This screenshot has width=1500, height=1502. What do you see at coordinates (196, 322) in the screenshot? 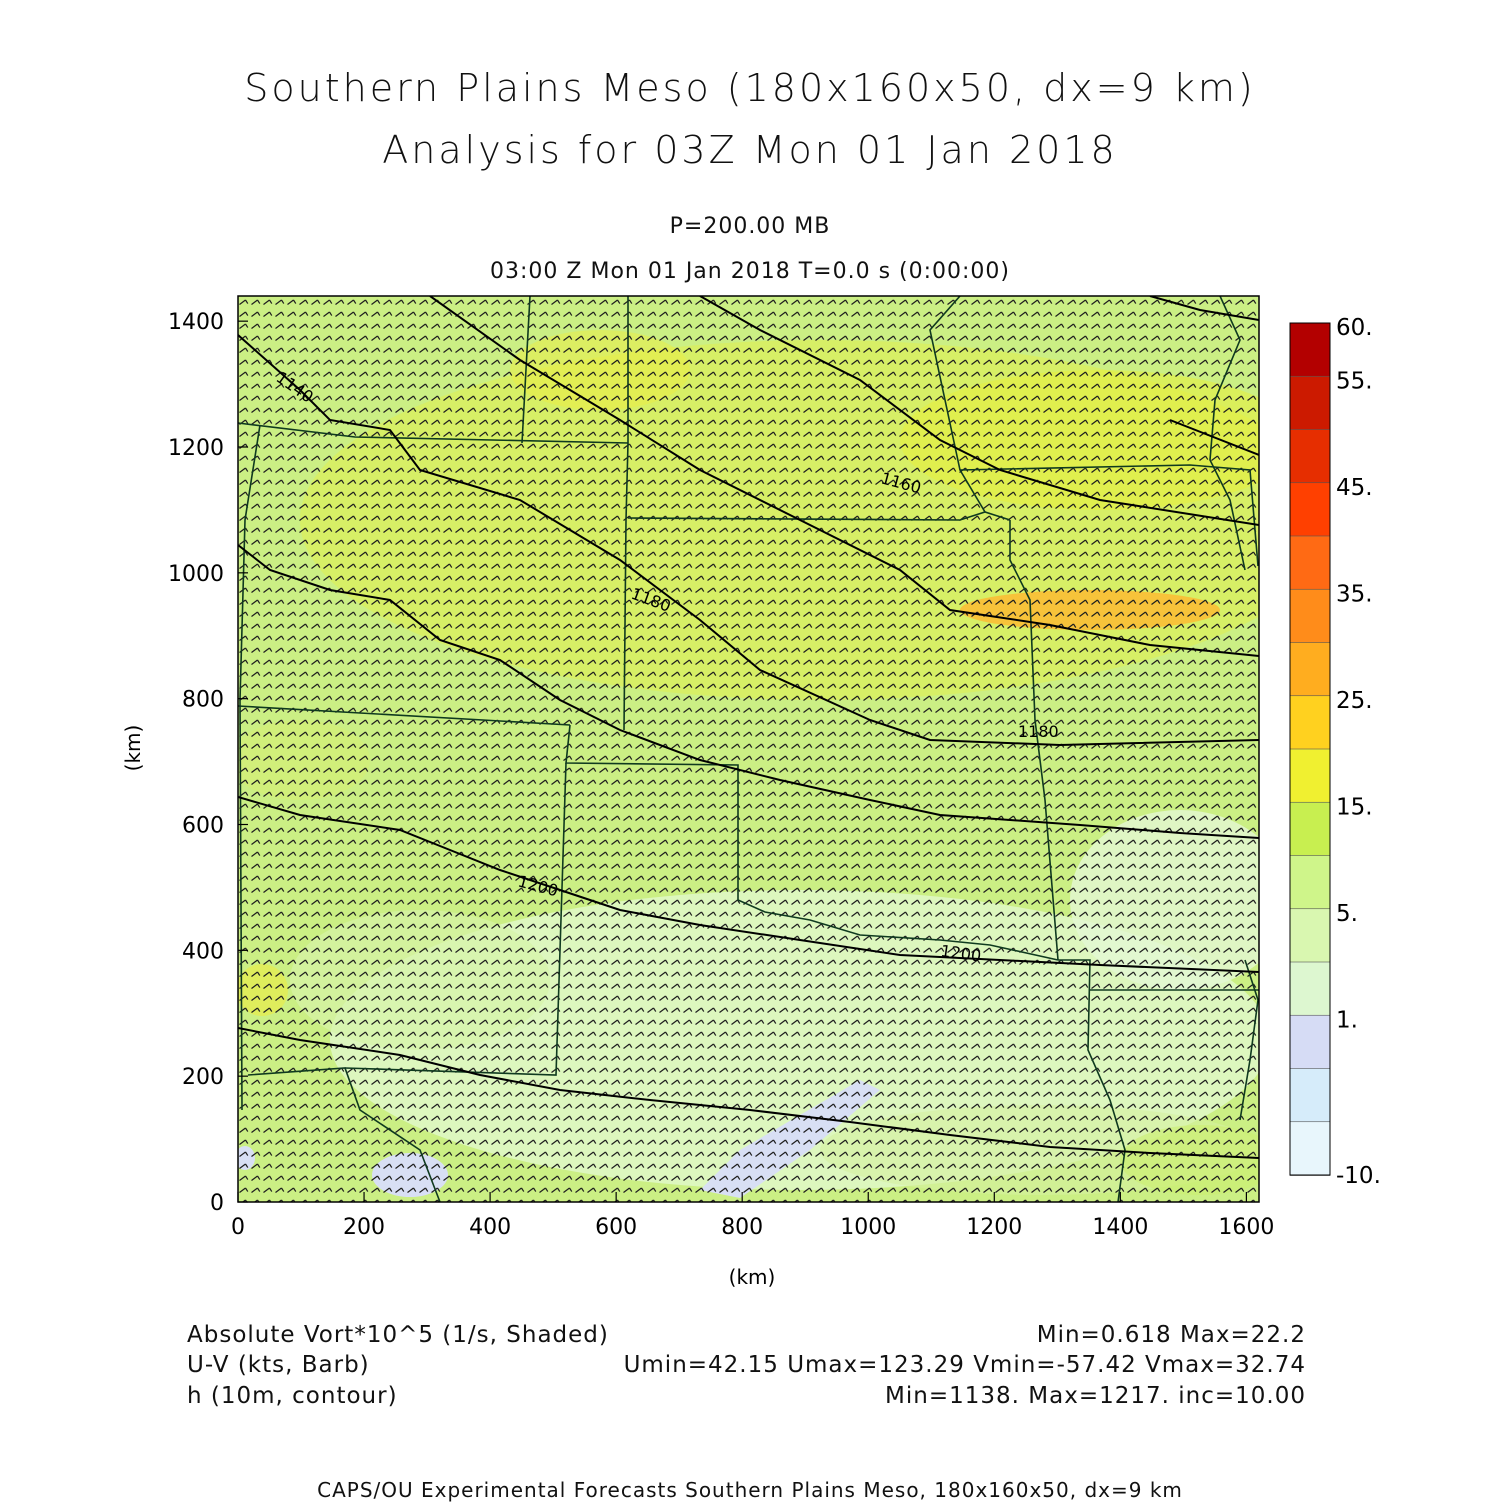
I see `y-tick-label: 1400` at bounding box center [196, 322].